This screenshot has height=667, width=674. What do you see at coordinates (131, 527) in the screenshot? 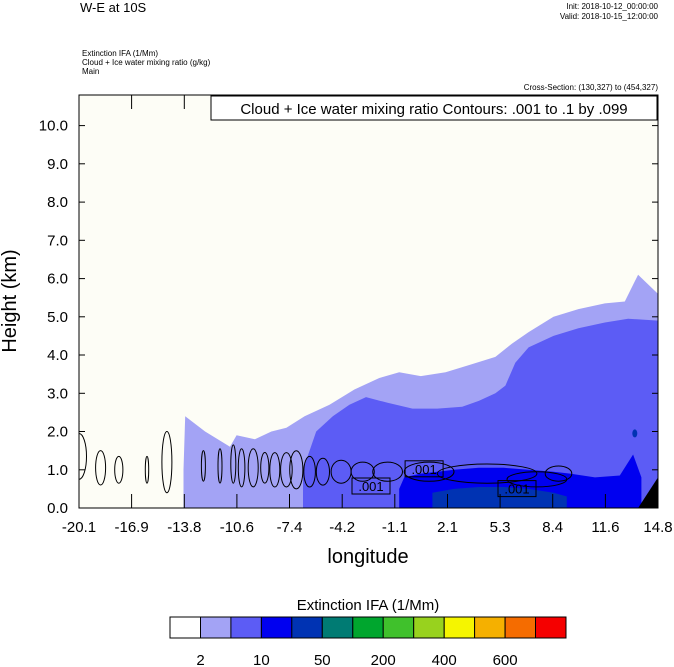
I see `x-tick-label: -16.9` at bounding box center [131, 527].